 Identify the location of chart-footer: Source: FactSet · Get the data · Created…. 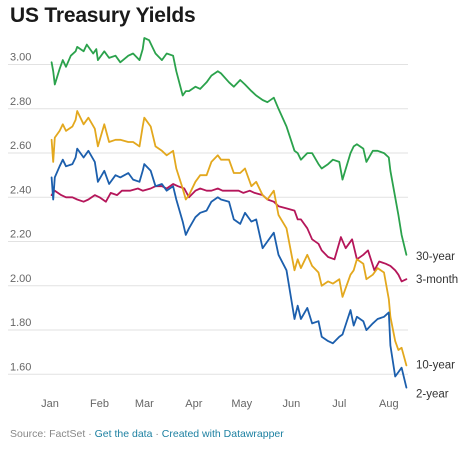
(147, 434).